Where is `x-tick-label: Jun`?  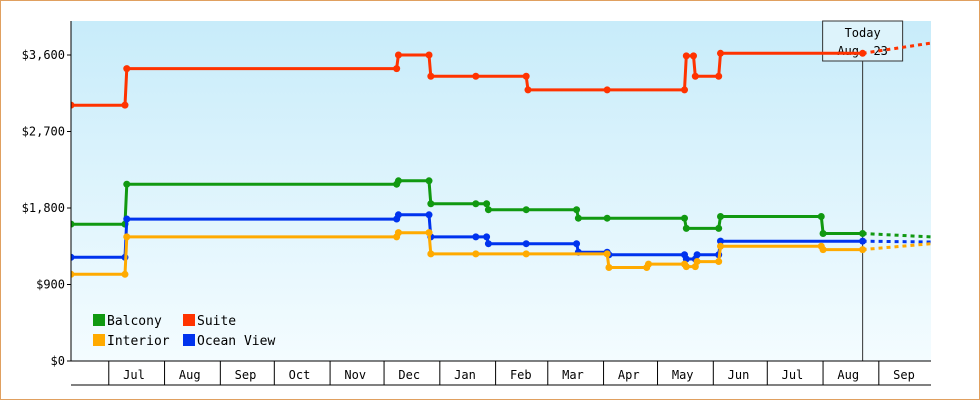 x-tick-label: Jun is located at coordinates (739, 375).